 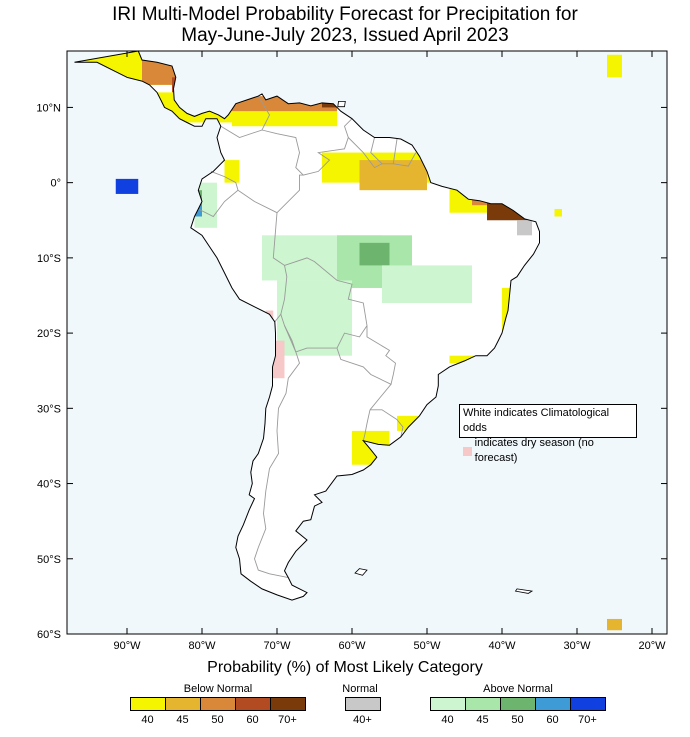 What do you see at coordinates (49, 635) in the screenshot?
I see `y-tick-label: 60°S` at bounding box center [49, 635].